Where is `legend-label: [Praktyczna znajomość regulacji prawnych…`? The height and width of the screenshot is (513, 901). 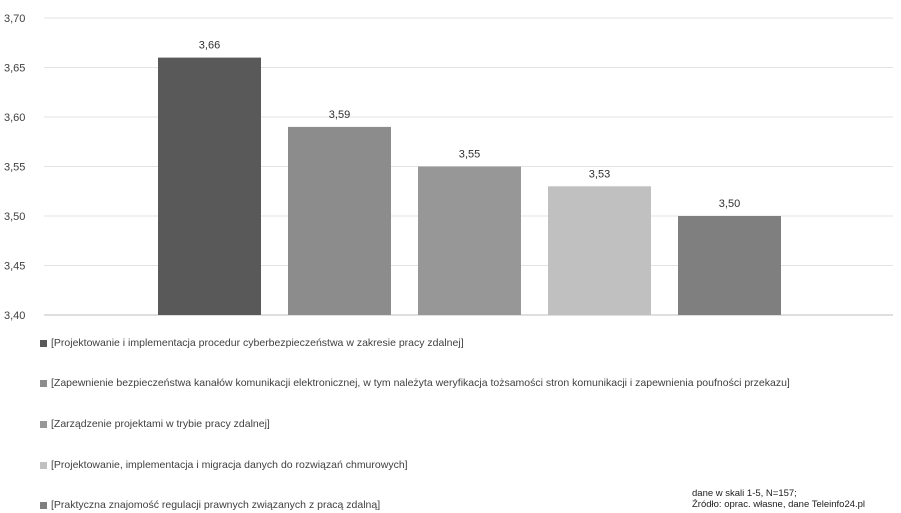
legend-label: [Praktyczna znajomość regulacji prawnych… is located at coordinates (216, 505).